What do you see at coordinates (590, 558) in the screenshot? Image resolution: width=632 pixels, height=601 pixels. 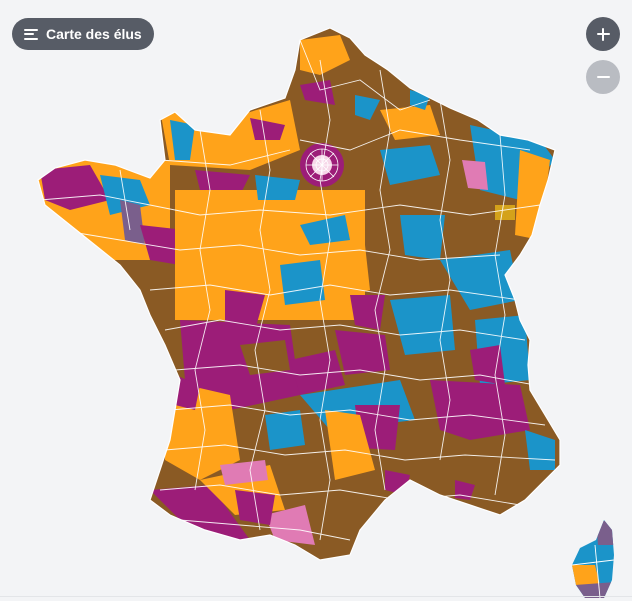 I see `corsica` at bounding box center [590, 558].